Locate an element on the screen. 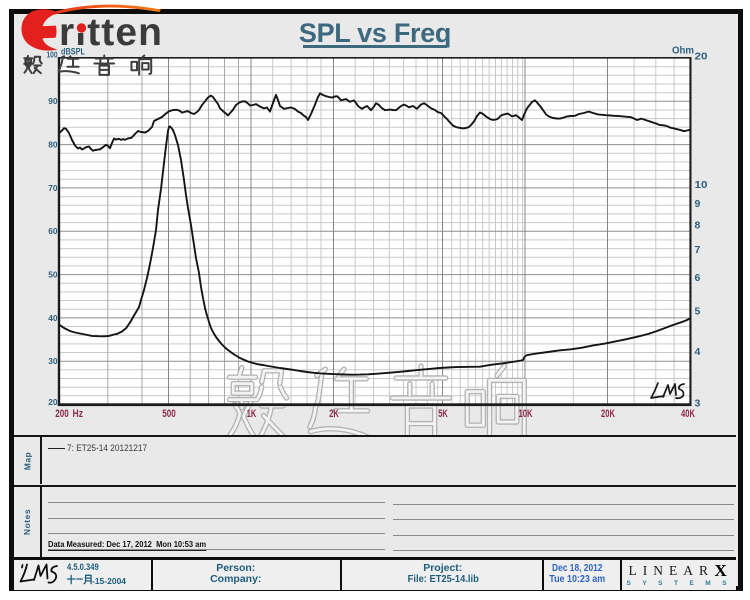 The width and height of the screenshot is (750, 600). svg-text: 60 is located at coordinates (53, 231).